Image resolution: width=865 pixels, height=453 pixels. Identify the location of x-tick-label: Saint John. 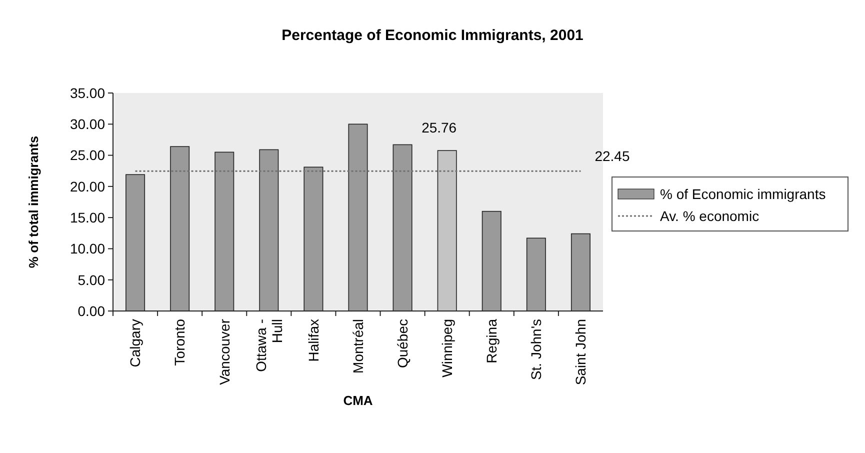
(580, 352).